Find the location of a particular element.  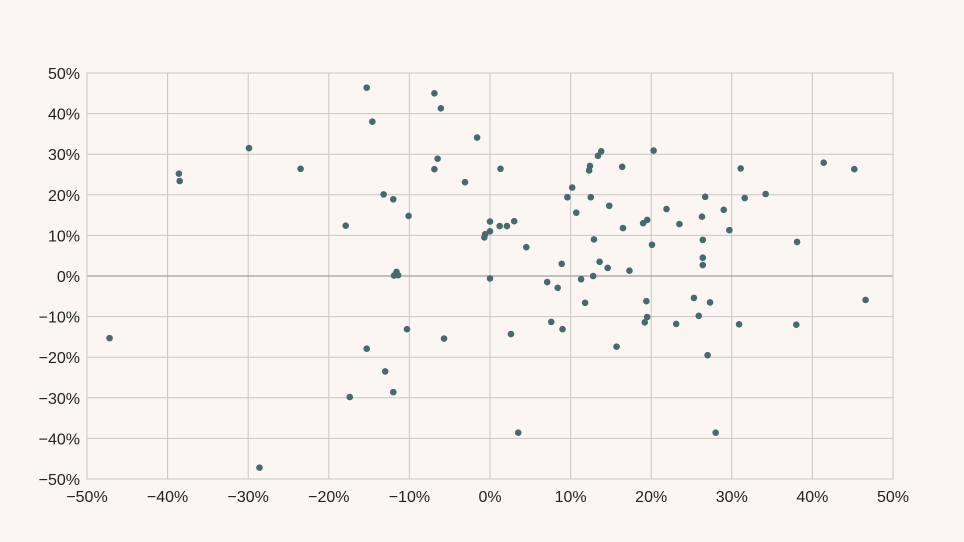

x-tick-label: 0% is located at coordinates (489, 497).